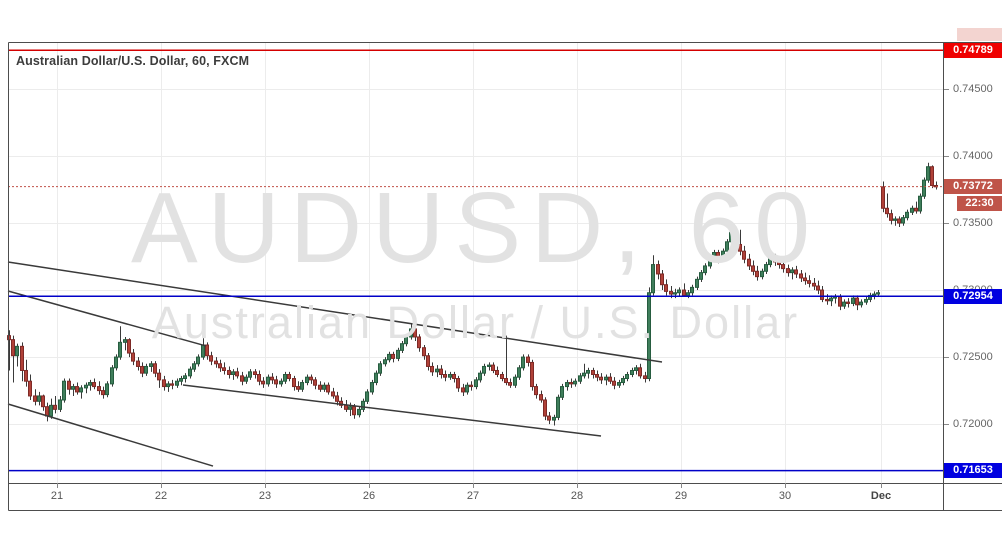 This screenshot has width=1002, height=547. What do you see at coordinates (881, 496) in the screenshot?
I see `time-axis-label: Dec` at bounding box center [881, 496].